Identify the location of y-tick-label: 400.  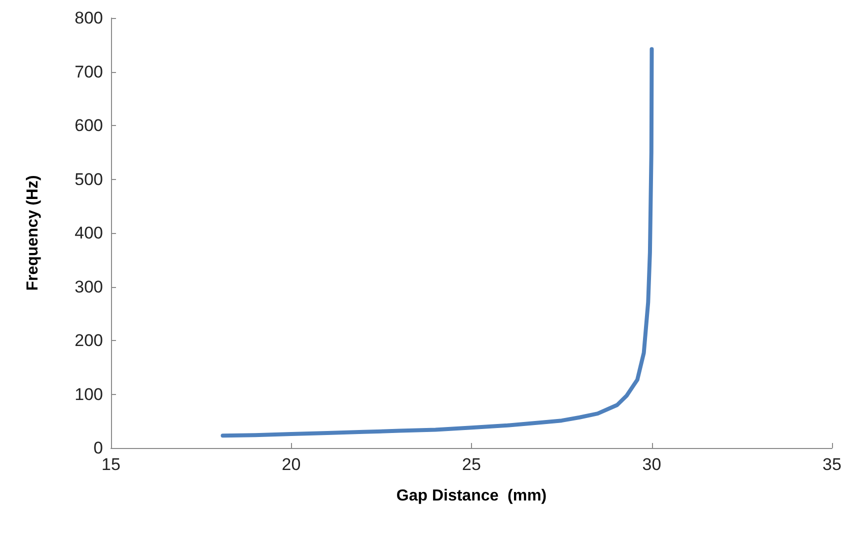
(88, 233).